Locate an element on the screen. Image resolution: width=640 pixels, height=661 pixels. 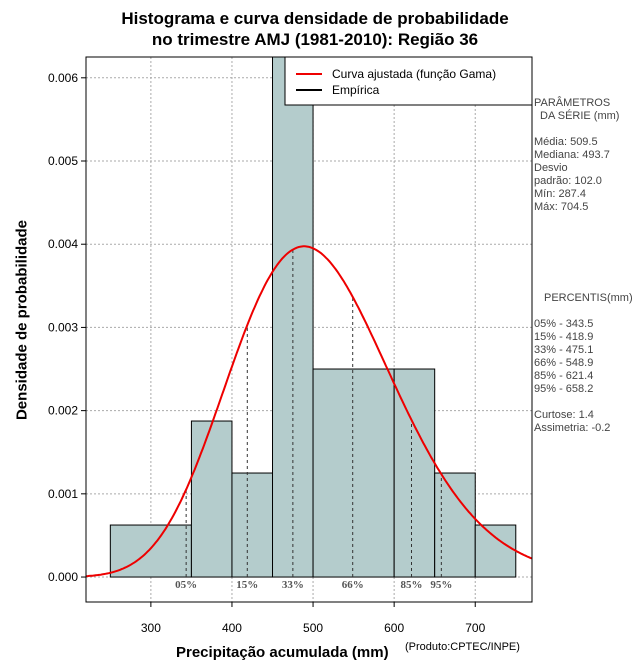
y-tick-label: 0.005 is located at coordinates (63, 161).